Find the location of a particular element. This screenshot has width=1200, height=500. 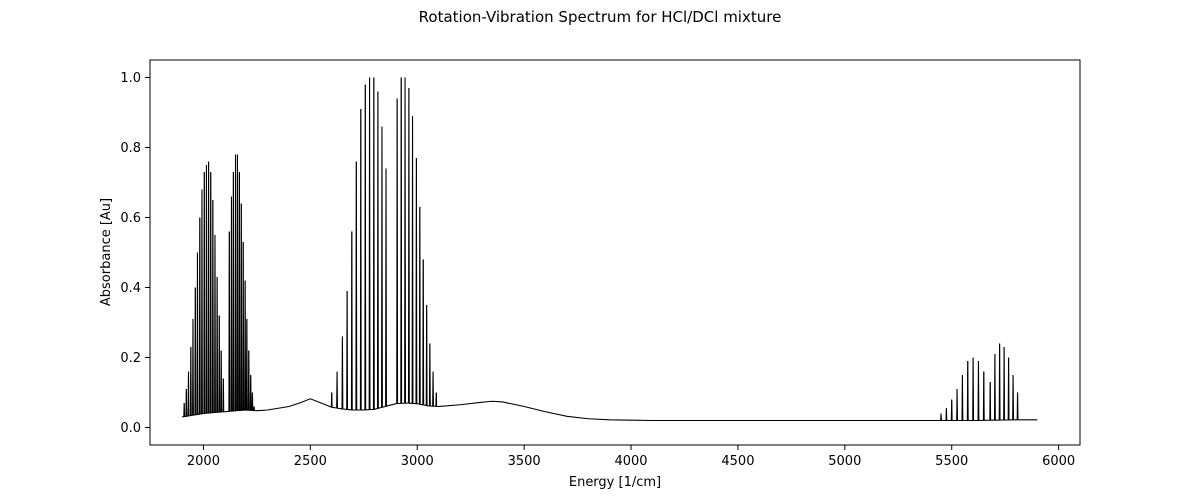

x-tick-label: 3000 is located at coordinates (417, 461).